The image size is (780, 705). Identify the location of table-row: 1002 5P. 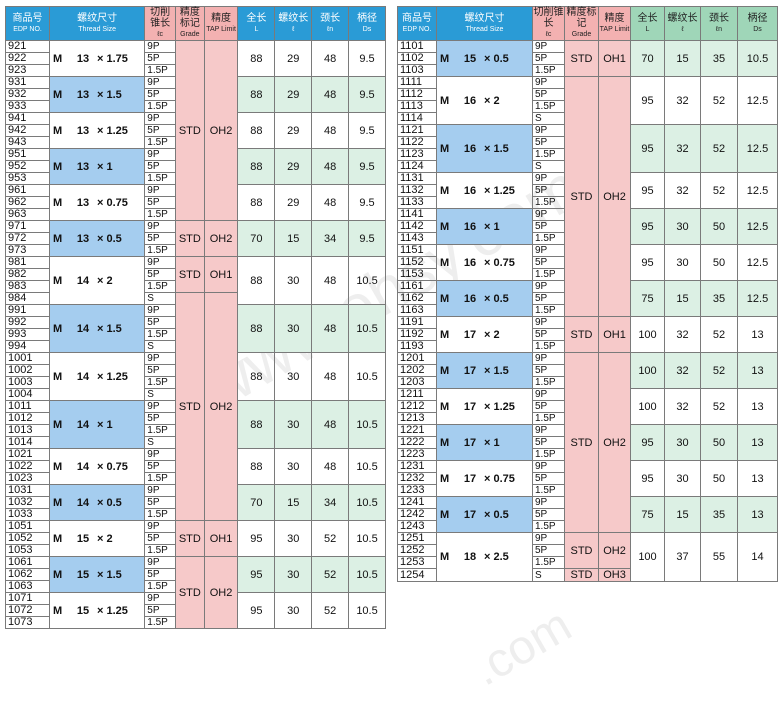
(195, 370).